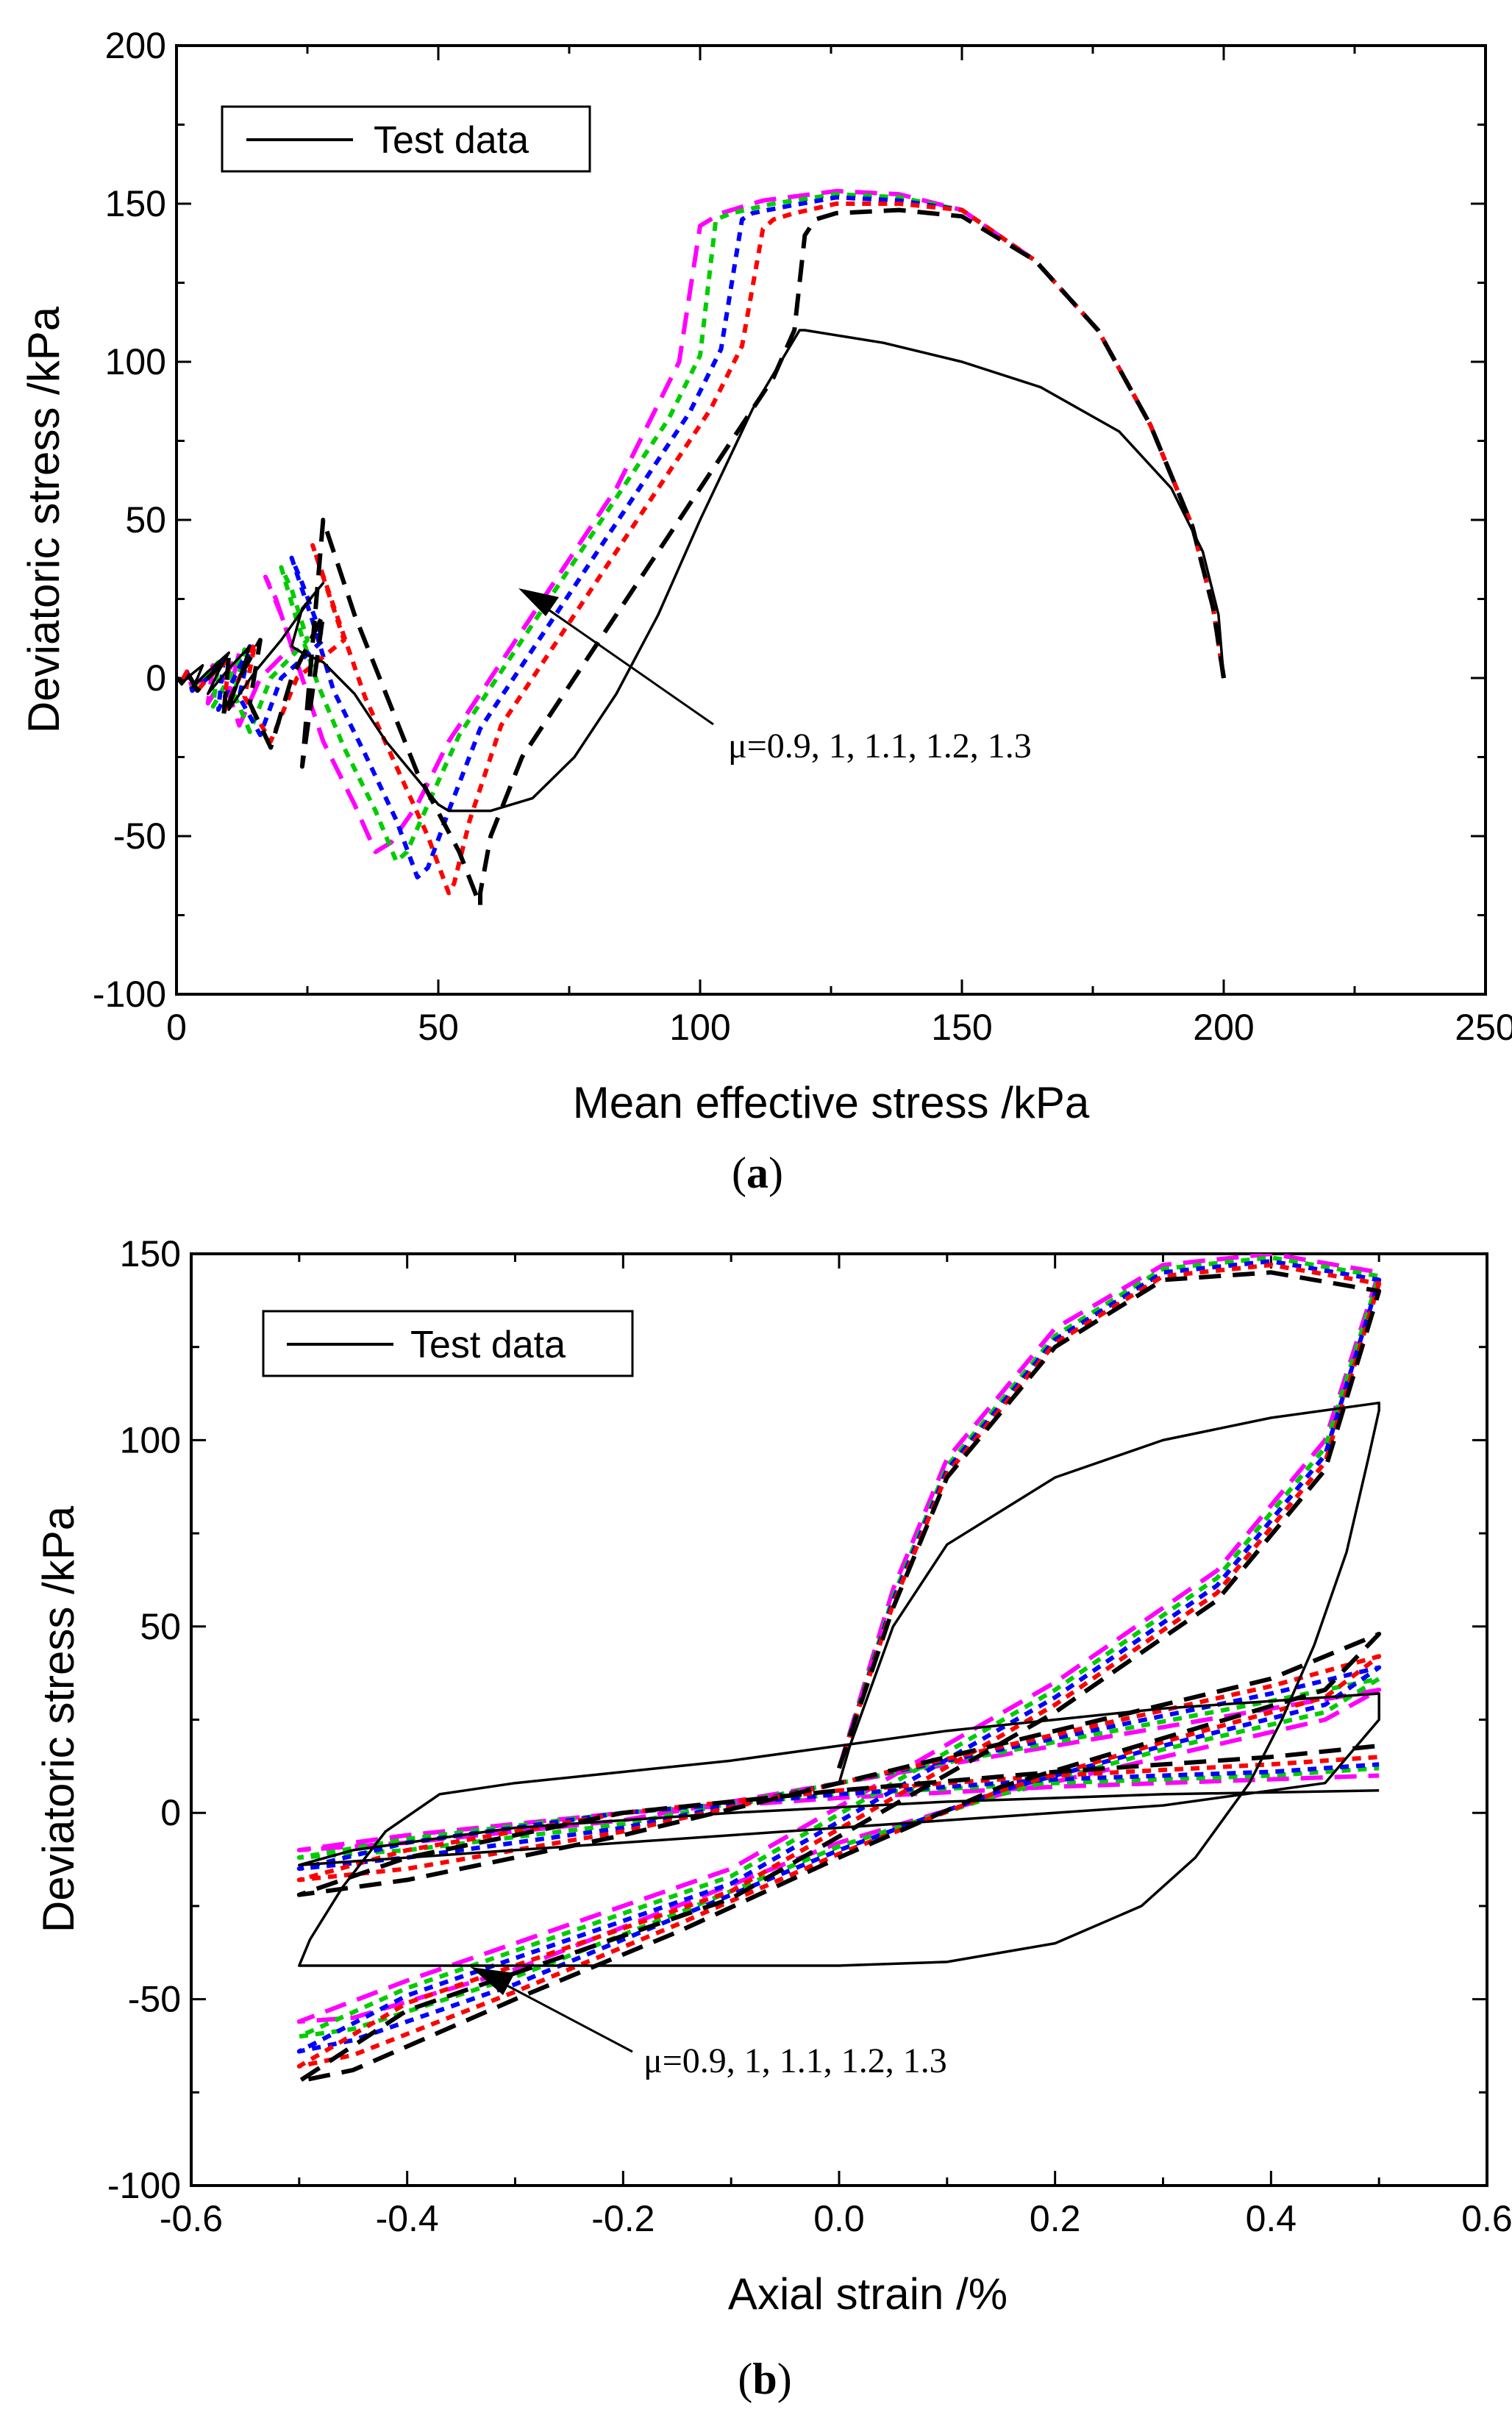  I want to click on panel-label: (b), so click(765, 2379).